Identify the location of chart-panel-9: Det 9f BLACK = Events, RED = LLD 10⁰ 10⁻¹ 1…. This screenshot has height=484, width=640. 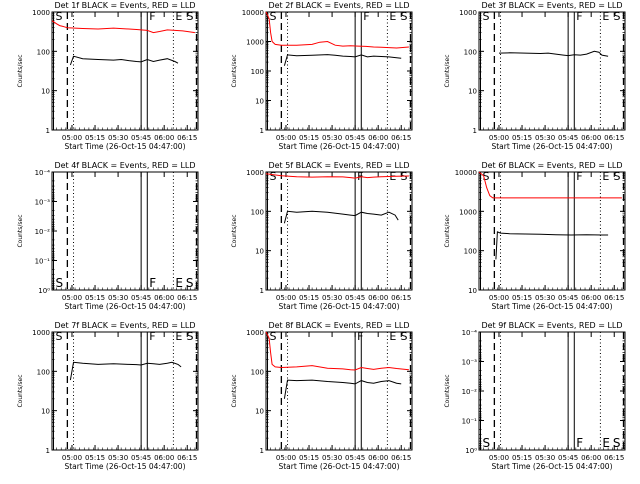
(535, 396).